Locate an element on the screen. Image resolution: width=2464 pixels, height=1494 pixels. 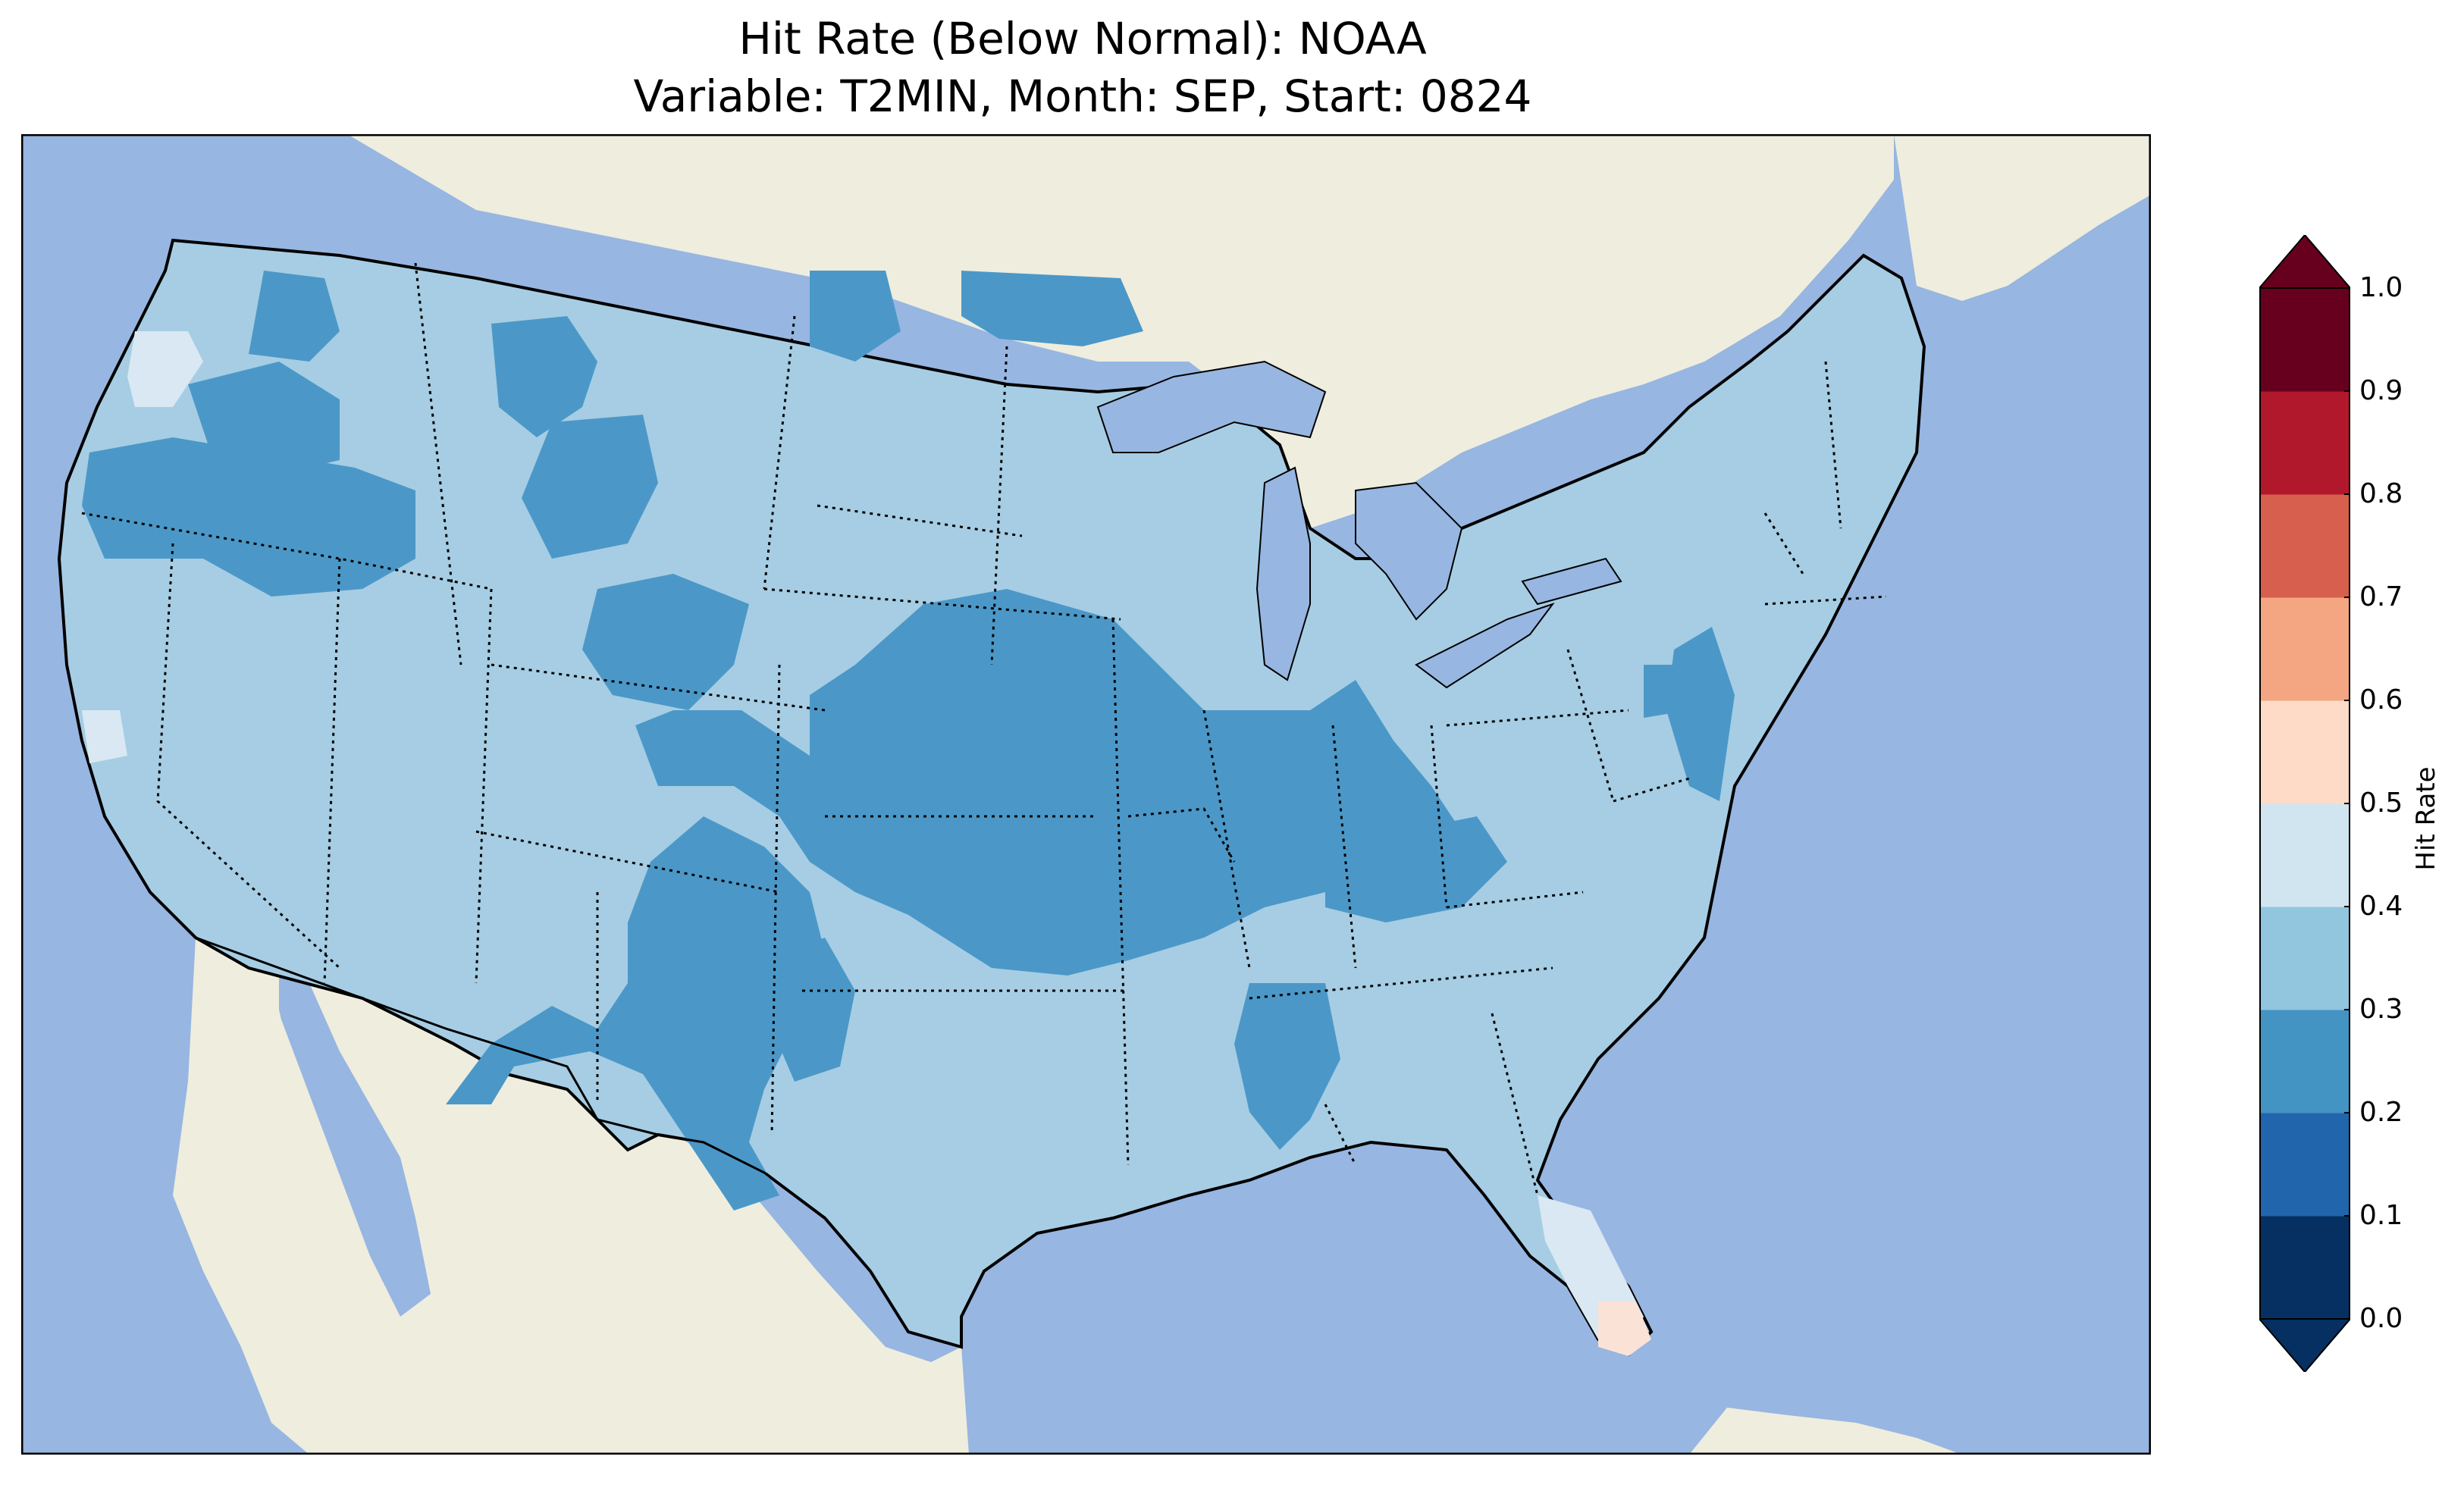
colorbar-label: Hit Rate is located at coordinates (2426, 818).